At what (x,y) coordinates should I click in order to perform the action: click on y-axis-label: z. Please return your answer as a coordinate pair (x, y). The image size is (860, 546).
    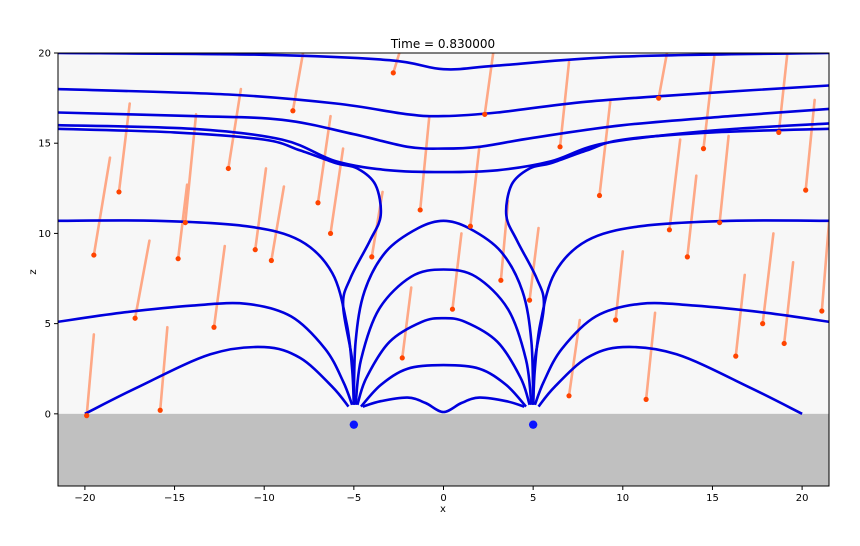
    Looking at the image, I should click on (33, 271).